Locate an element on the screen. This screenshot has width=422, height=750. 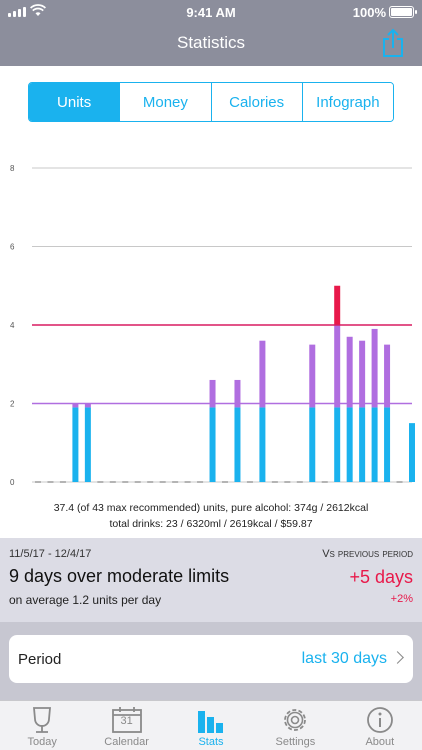
tab-stats: Stats is located at coordinates (211, 725).